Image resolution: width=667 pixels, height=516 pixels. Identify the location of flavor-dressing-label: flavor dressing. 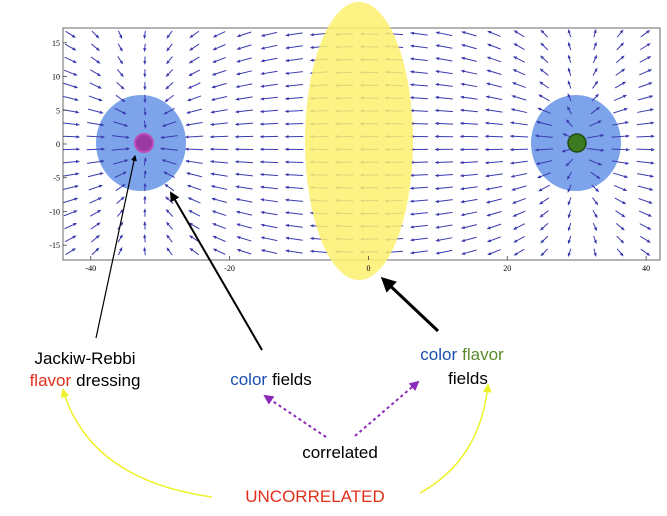
(85, 380).